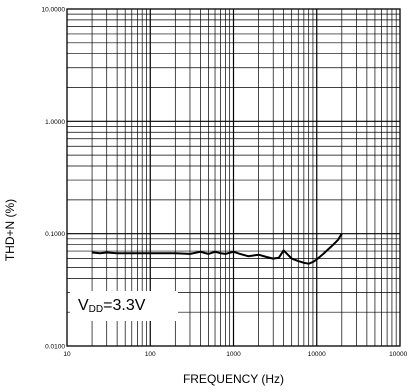  What do you see at coordinates (150, 354) in the screenshot?
I see `x-tick-label: 100` at bounding box center [150, 354].